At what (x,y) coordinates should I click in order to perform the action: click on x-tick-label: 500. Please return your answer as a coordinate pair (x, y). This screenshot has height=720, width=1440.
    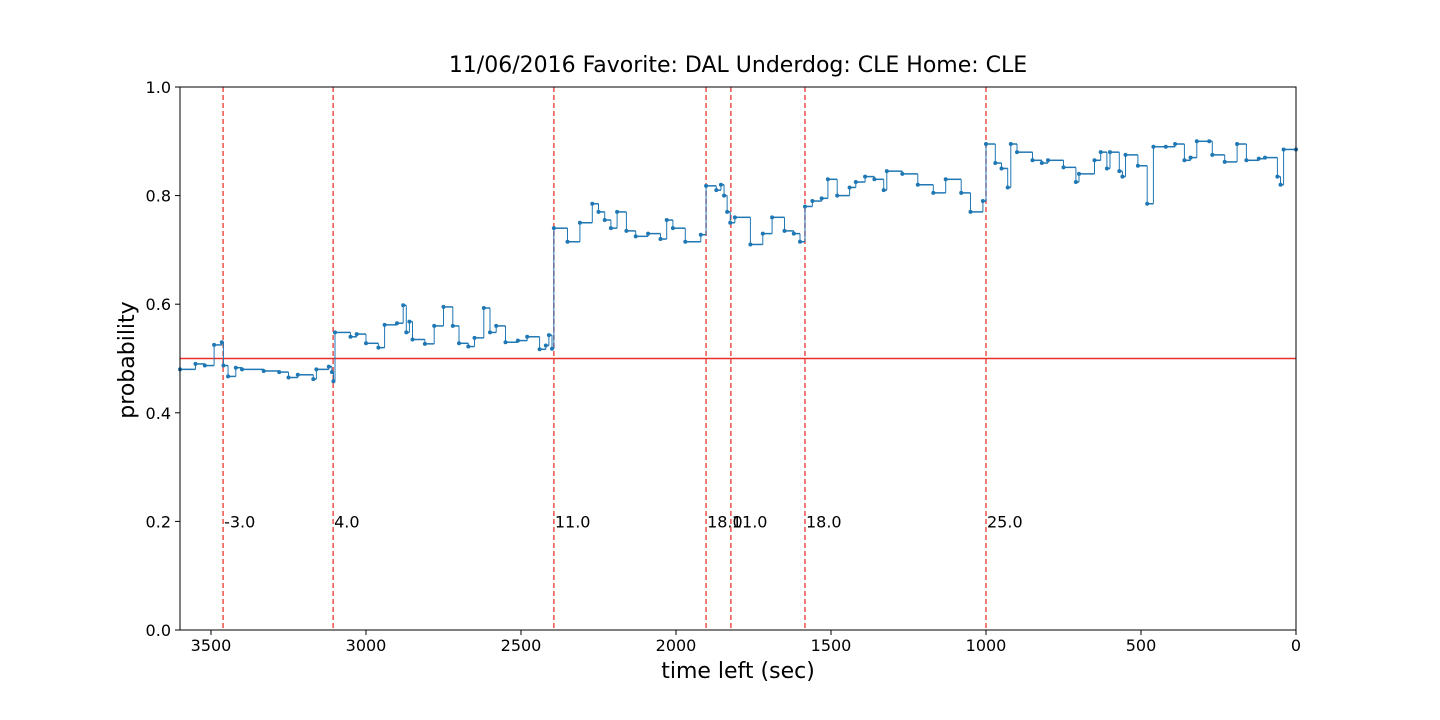
    Looking at the image, I should click on (1141, 645).